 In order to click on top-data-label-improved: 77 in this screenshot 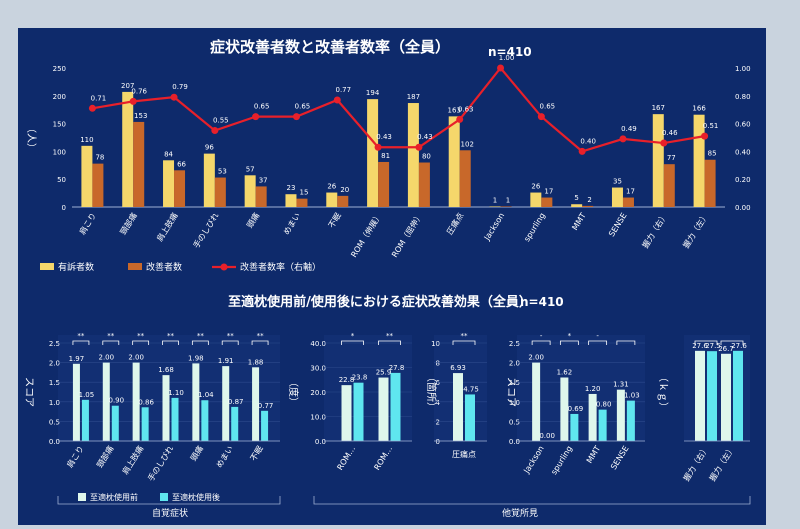, I will do `click(671, 158)`.